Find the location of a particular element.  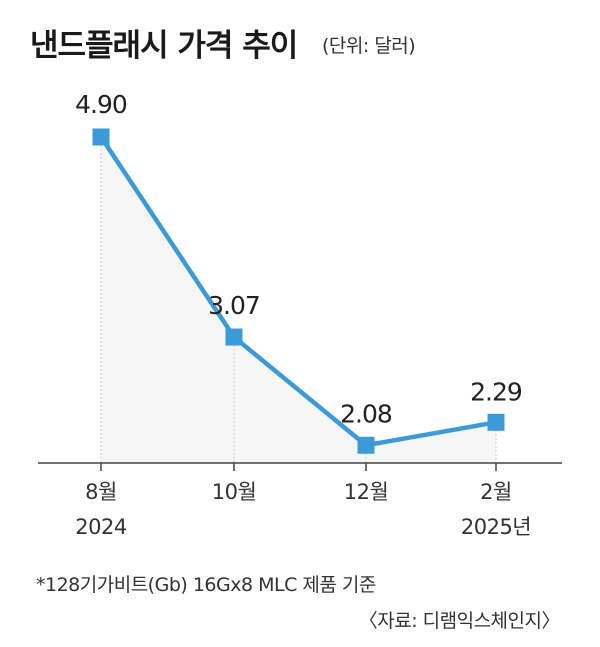

x-tick-label: 2월 is located at coordinates (496, 492).